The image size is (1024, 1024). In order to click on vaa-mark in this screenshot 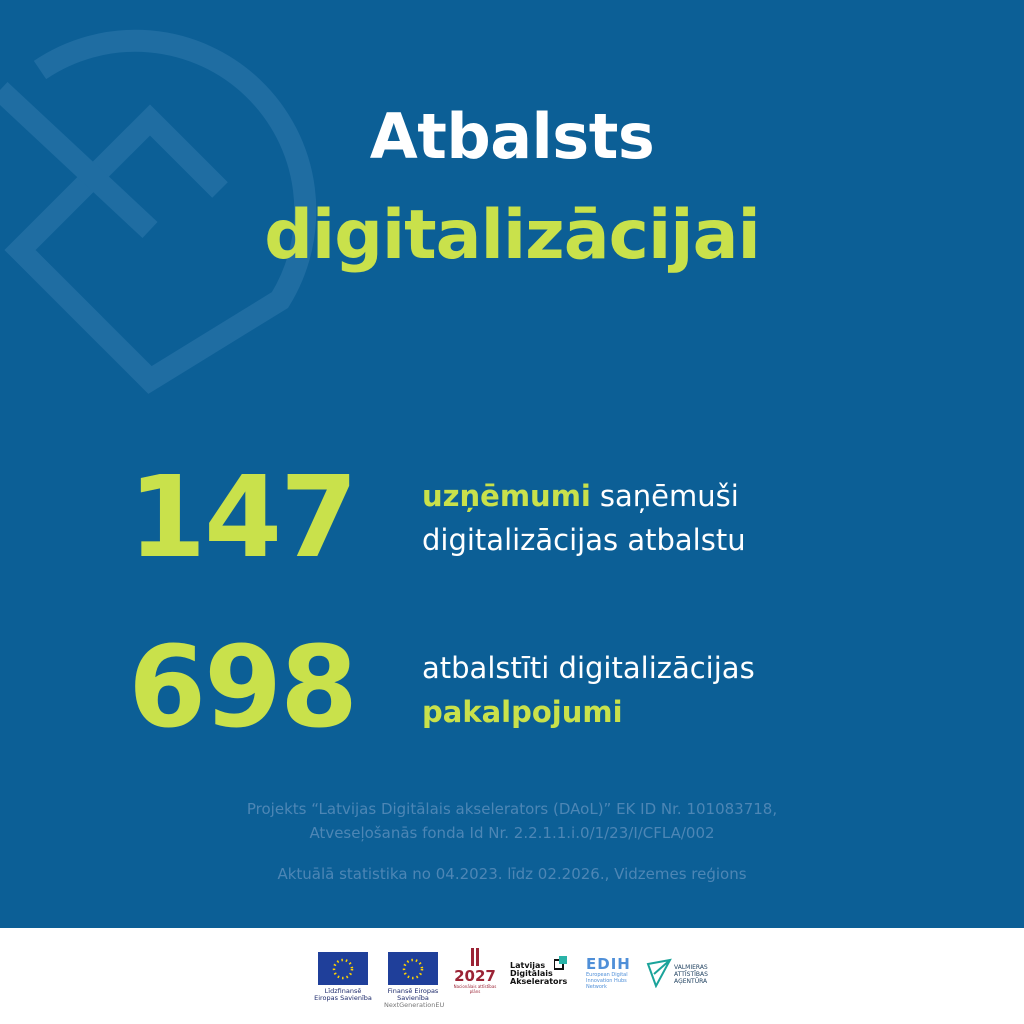, I will do `click(659, 973)`.